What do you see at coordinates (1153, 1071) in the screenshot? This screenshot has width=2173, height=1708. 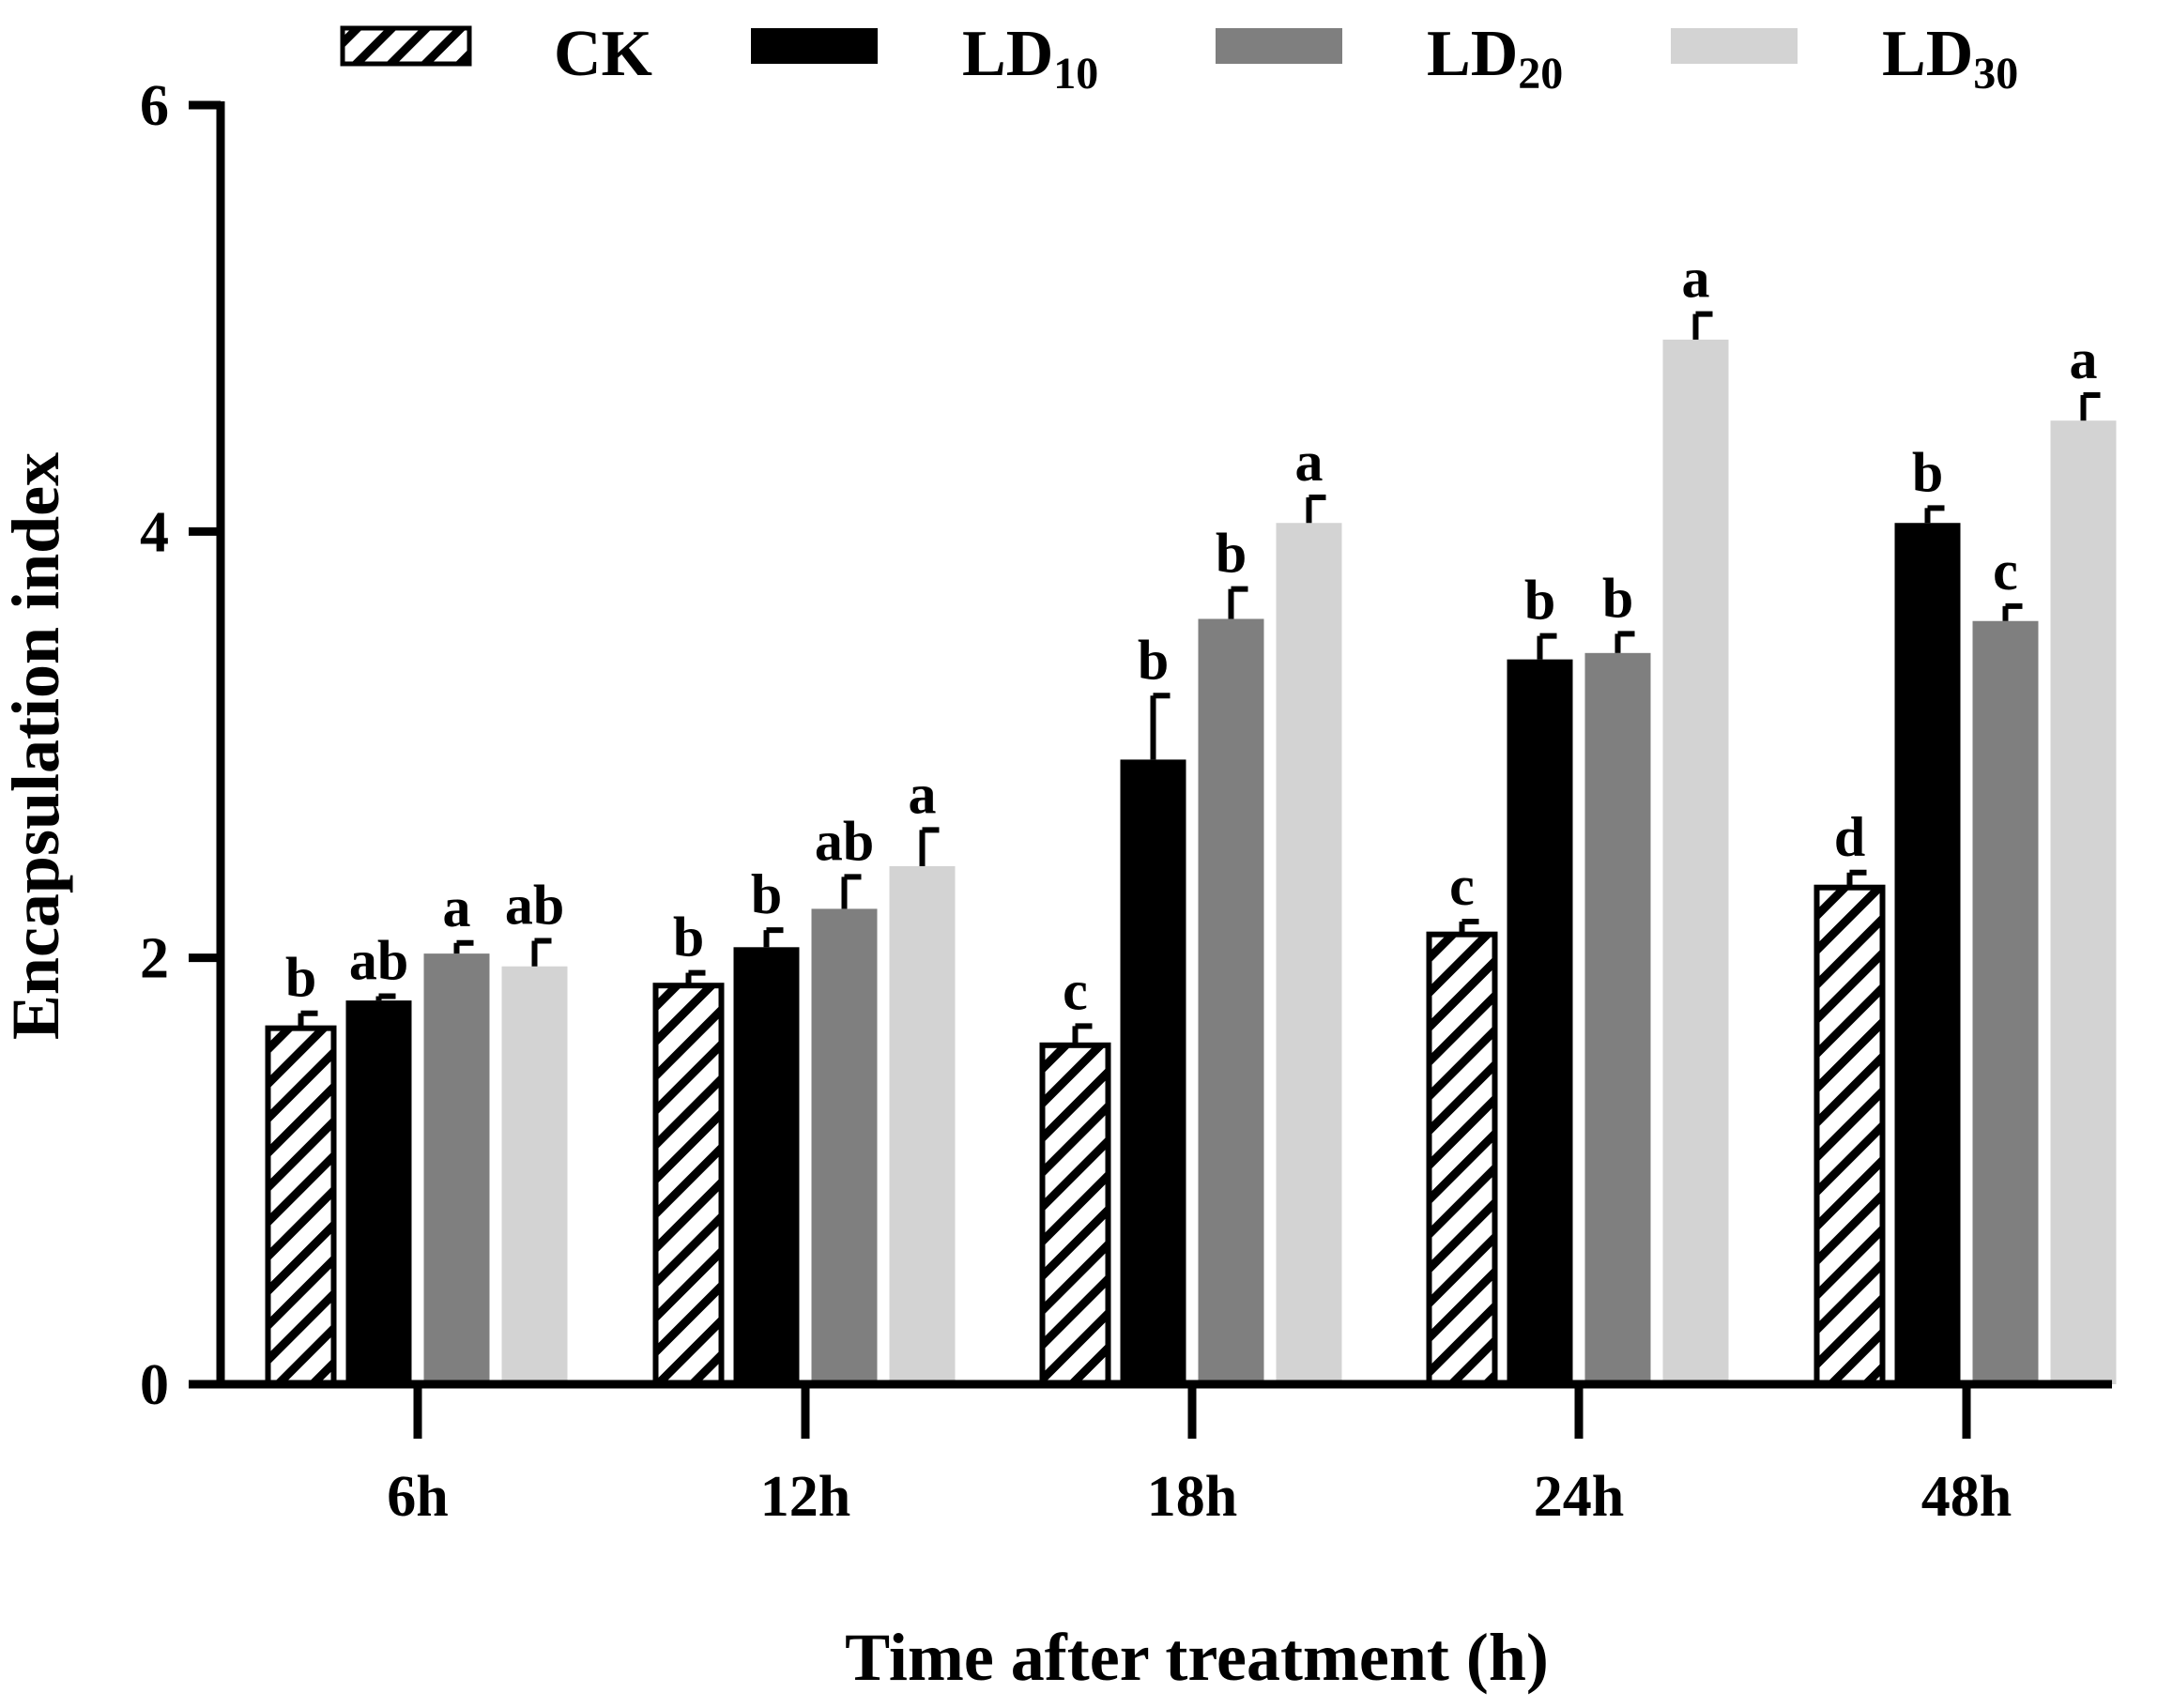 I see `bar-ld10-18h` at bounding box center [1153, 1071].